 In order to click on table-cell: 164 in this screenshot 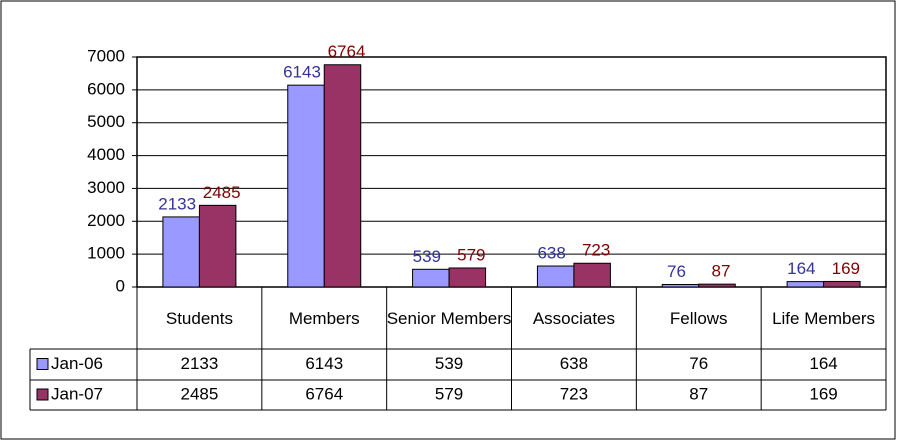, I will do `click(823, 363)`.